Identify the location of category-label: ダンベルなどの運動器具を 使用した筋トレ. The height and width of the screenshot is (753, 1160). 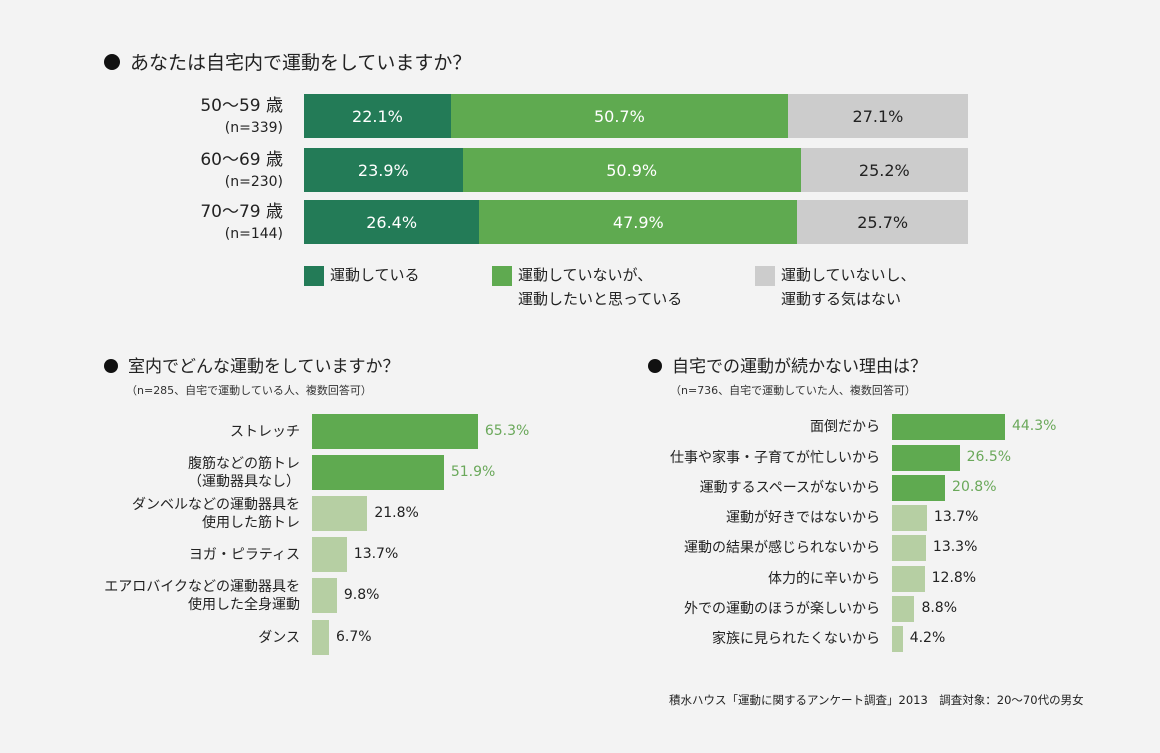
(180, 514).